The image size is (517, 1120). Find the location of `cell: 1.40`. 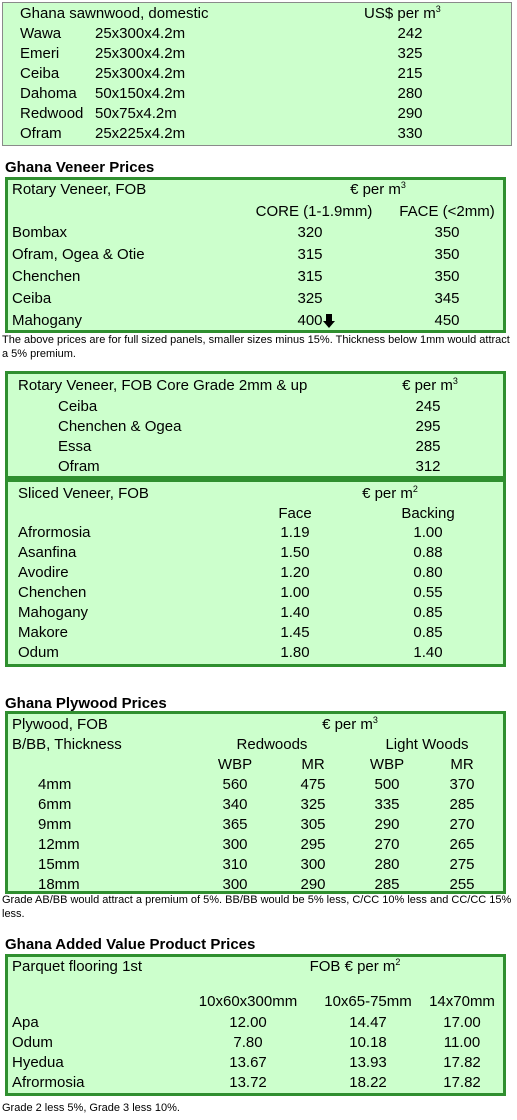

cell: 1.40 is located at coordinates (295, 612).